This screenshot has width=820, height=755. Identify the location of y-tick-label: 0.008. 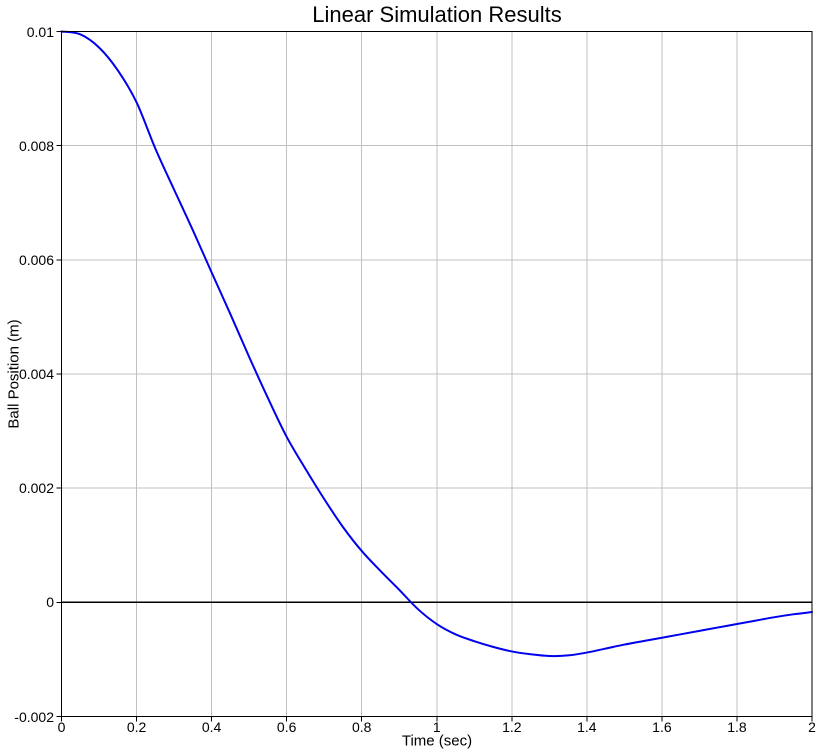
(36, 145).